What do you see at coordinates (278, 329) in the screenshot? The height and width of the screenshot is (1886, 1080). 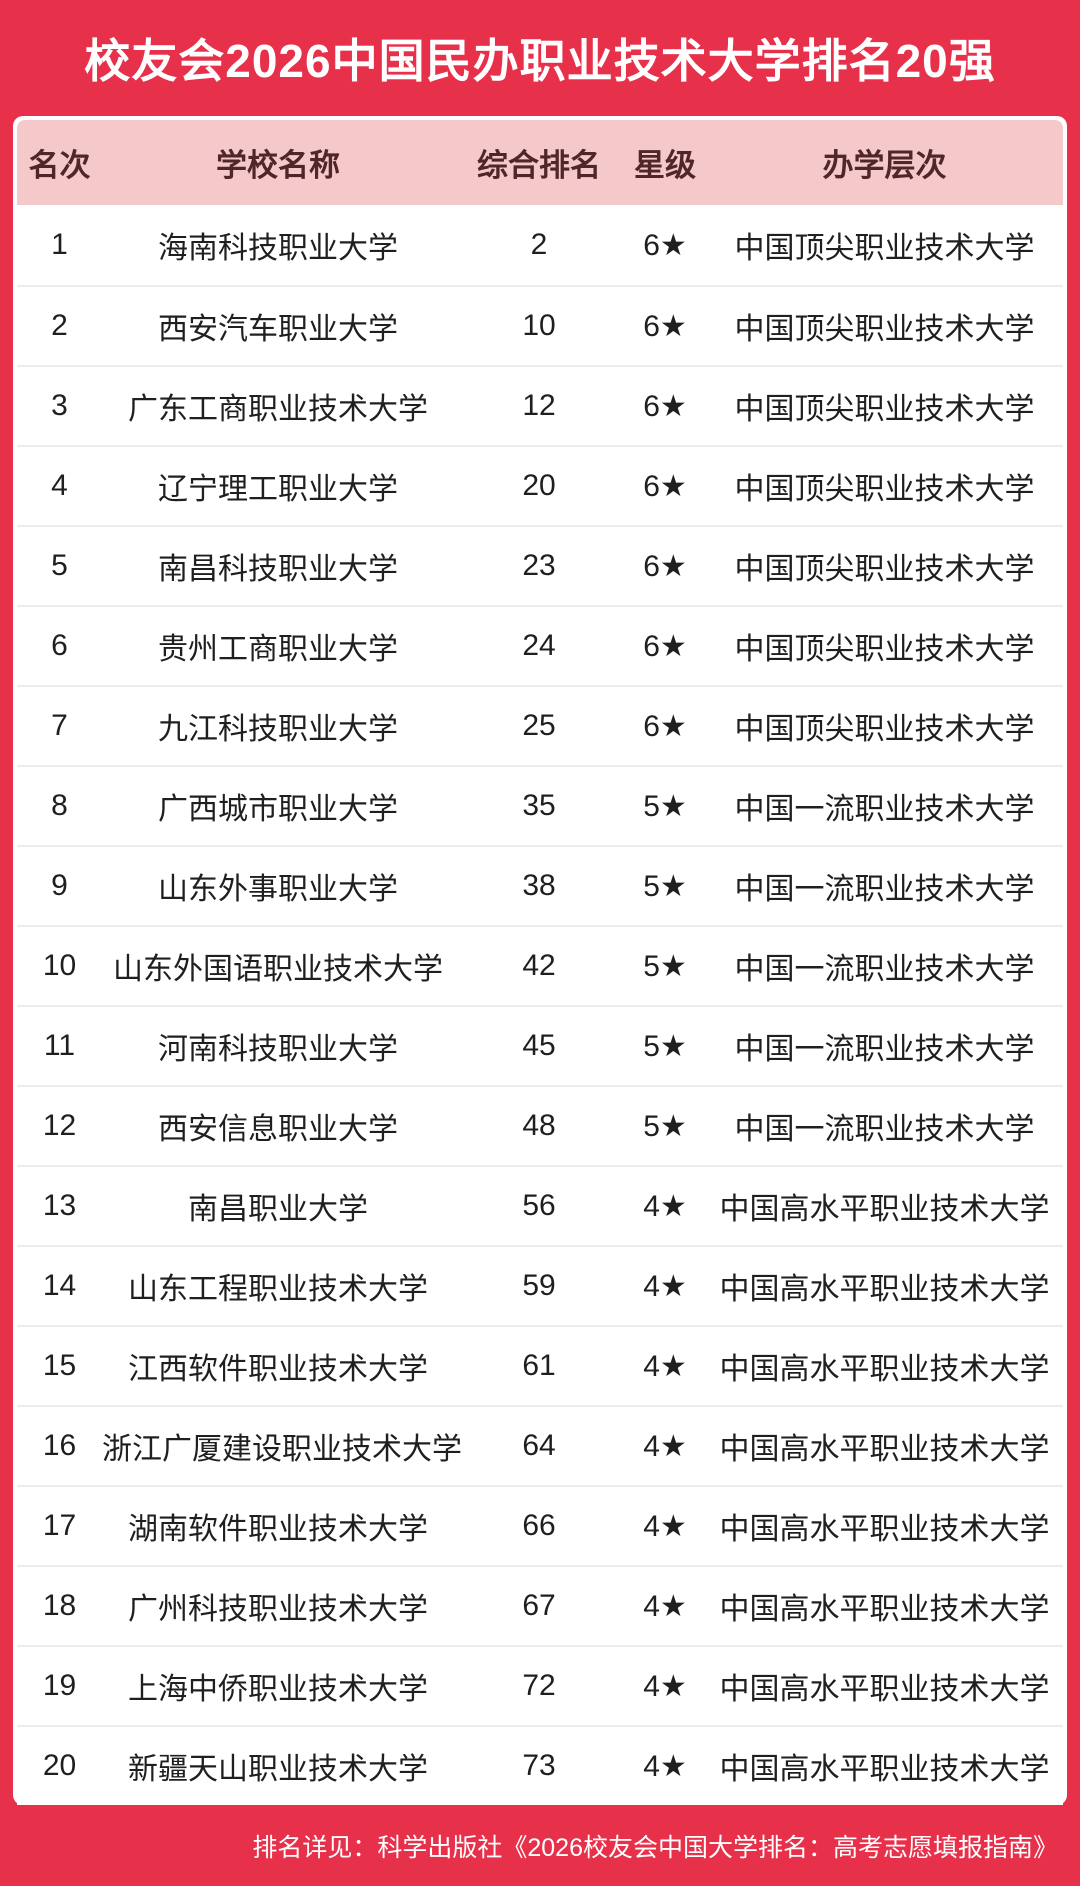 I see `school-name-cell: 西安汽车职业大学` at bounding box center [278, 329].